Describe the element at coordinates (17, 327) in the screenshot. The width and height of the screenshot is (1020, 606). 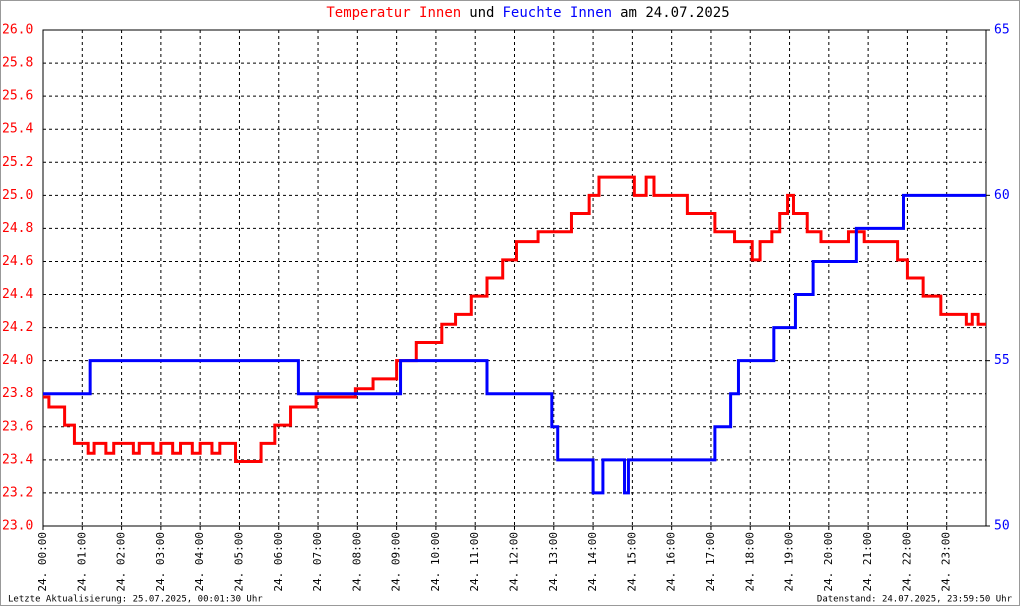
I see `y-tick-label: 24.2` at that location.